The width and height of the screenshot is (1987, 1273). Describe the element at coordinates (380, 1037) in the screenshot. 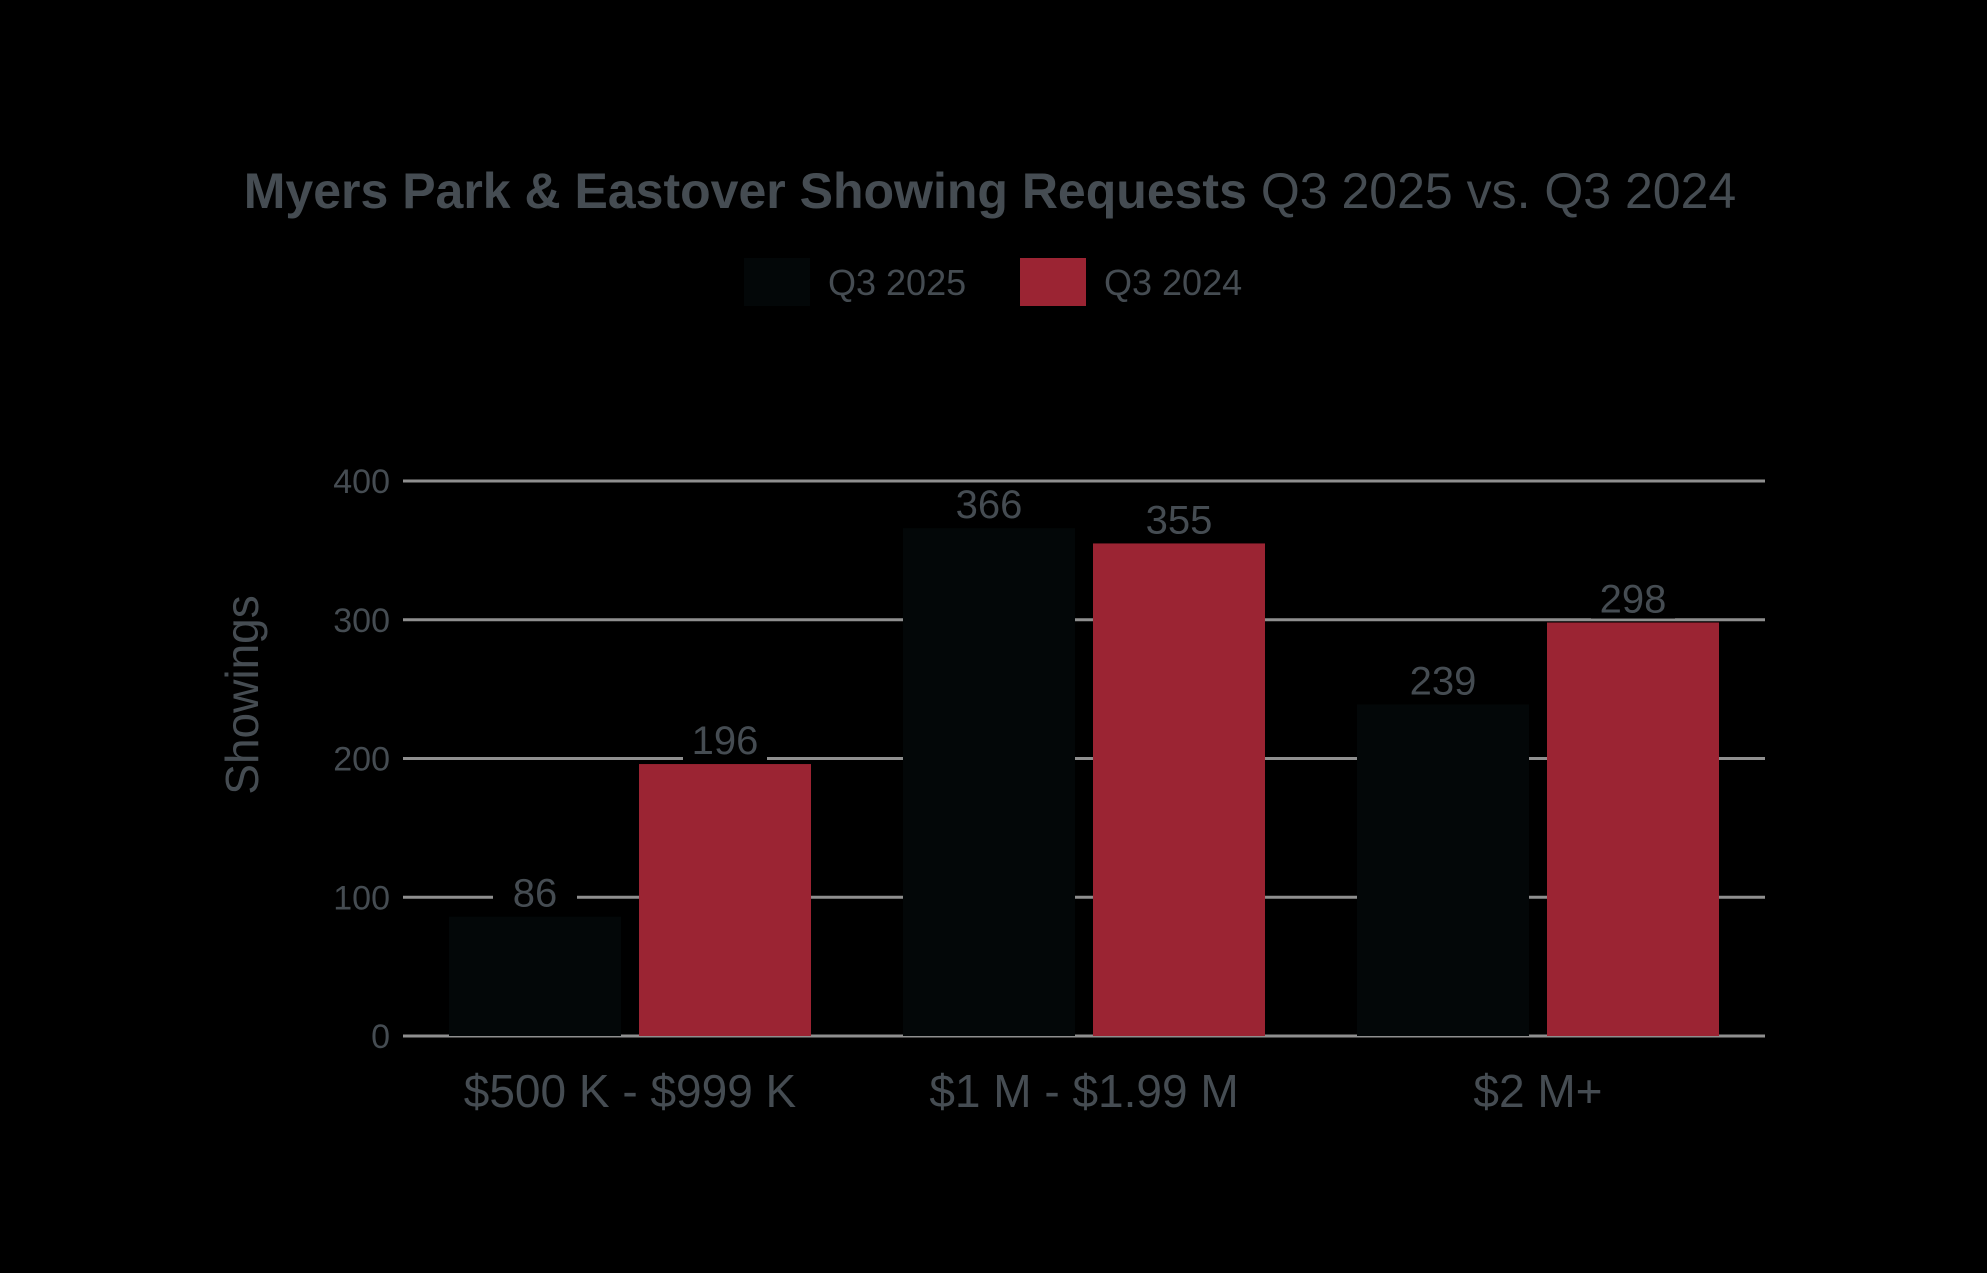

I see `y-tick-label: 0` at that location.